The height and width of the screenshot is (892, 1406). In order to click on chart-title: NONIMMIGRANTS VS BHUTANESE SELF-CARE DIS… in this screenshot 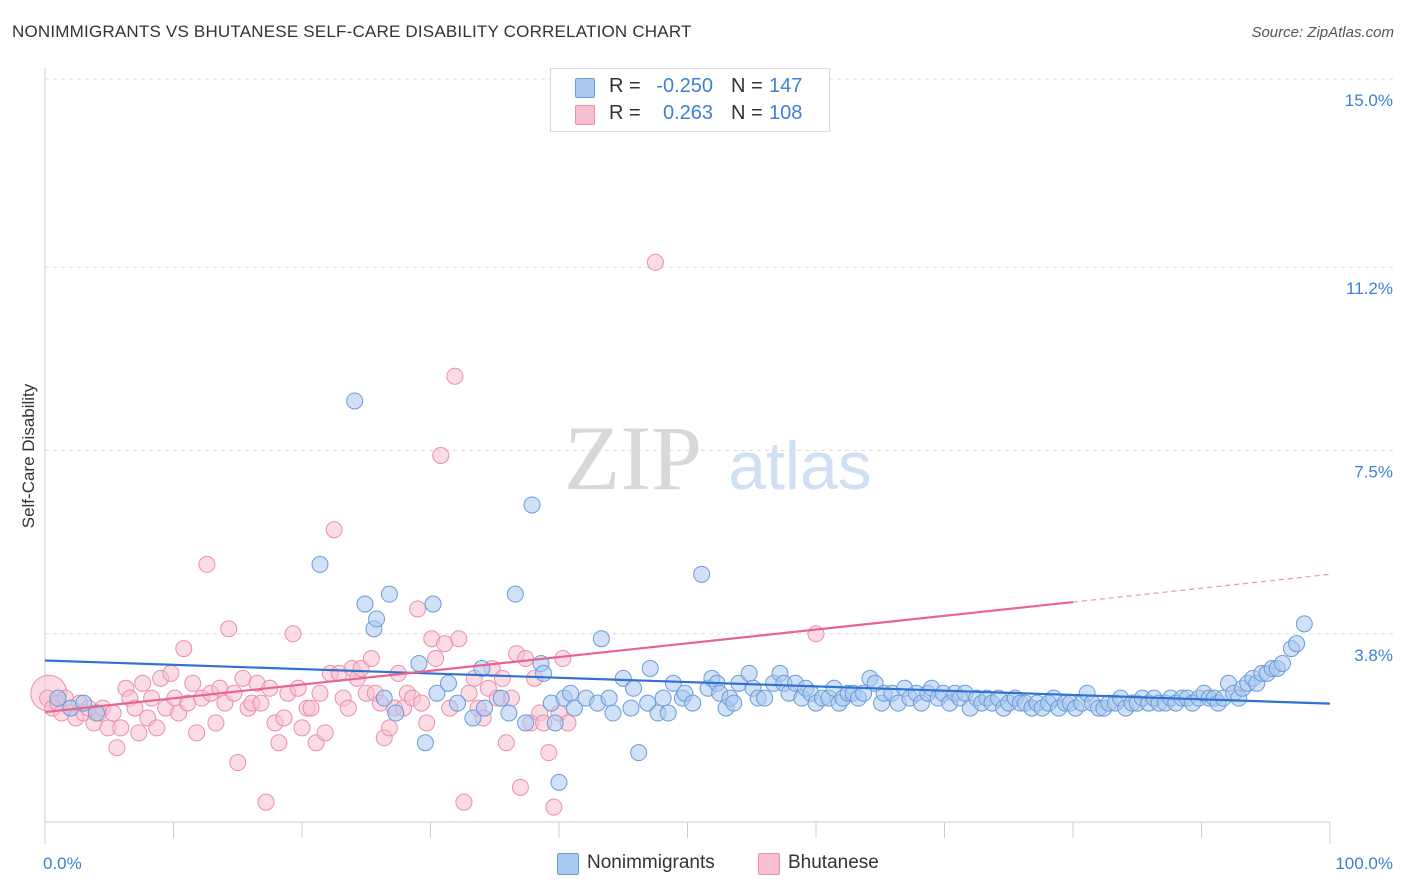, I will do `click(352, 31)`.